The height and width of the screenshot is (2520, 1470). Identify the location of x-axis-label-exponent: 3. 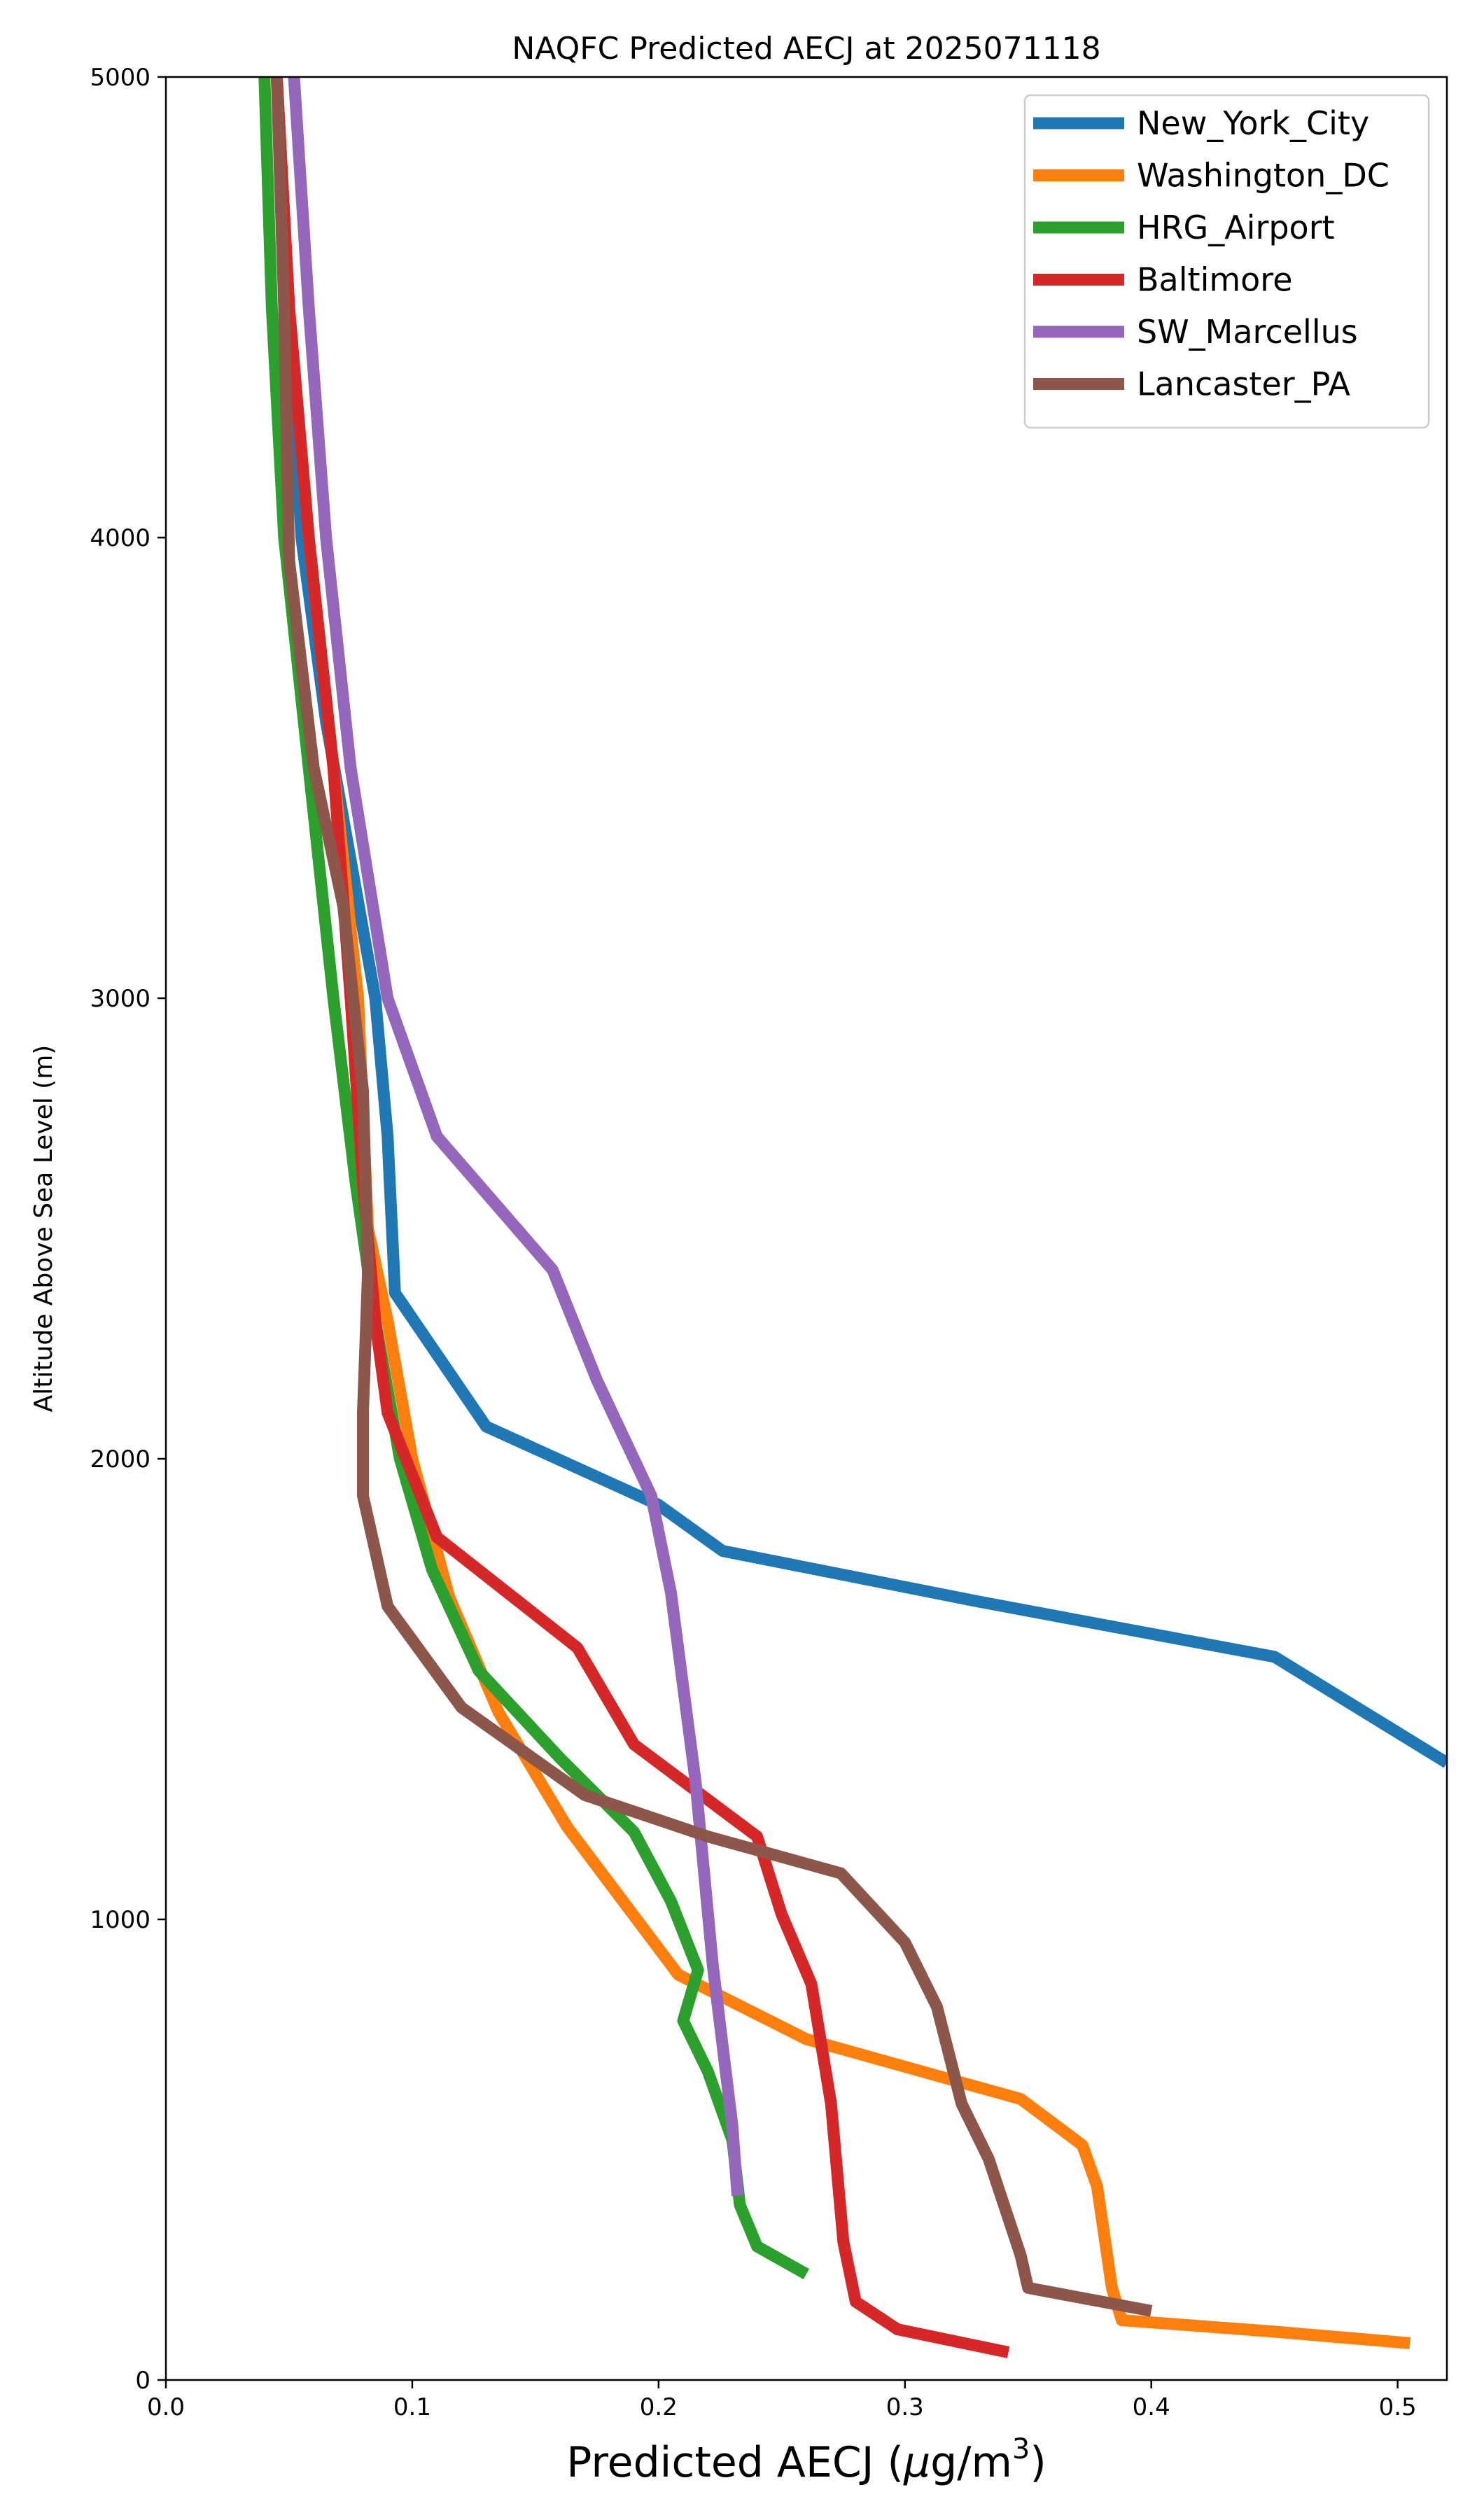
(1021, 2449).